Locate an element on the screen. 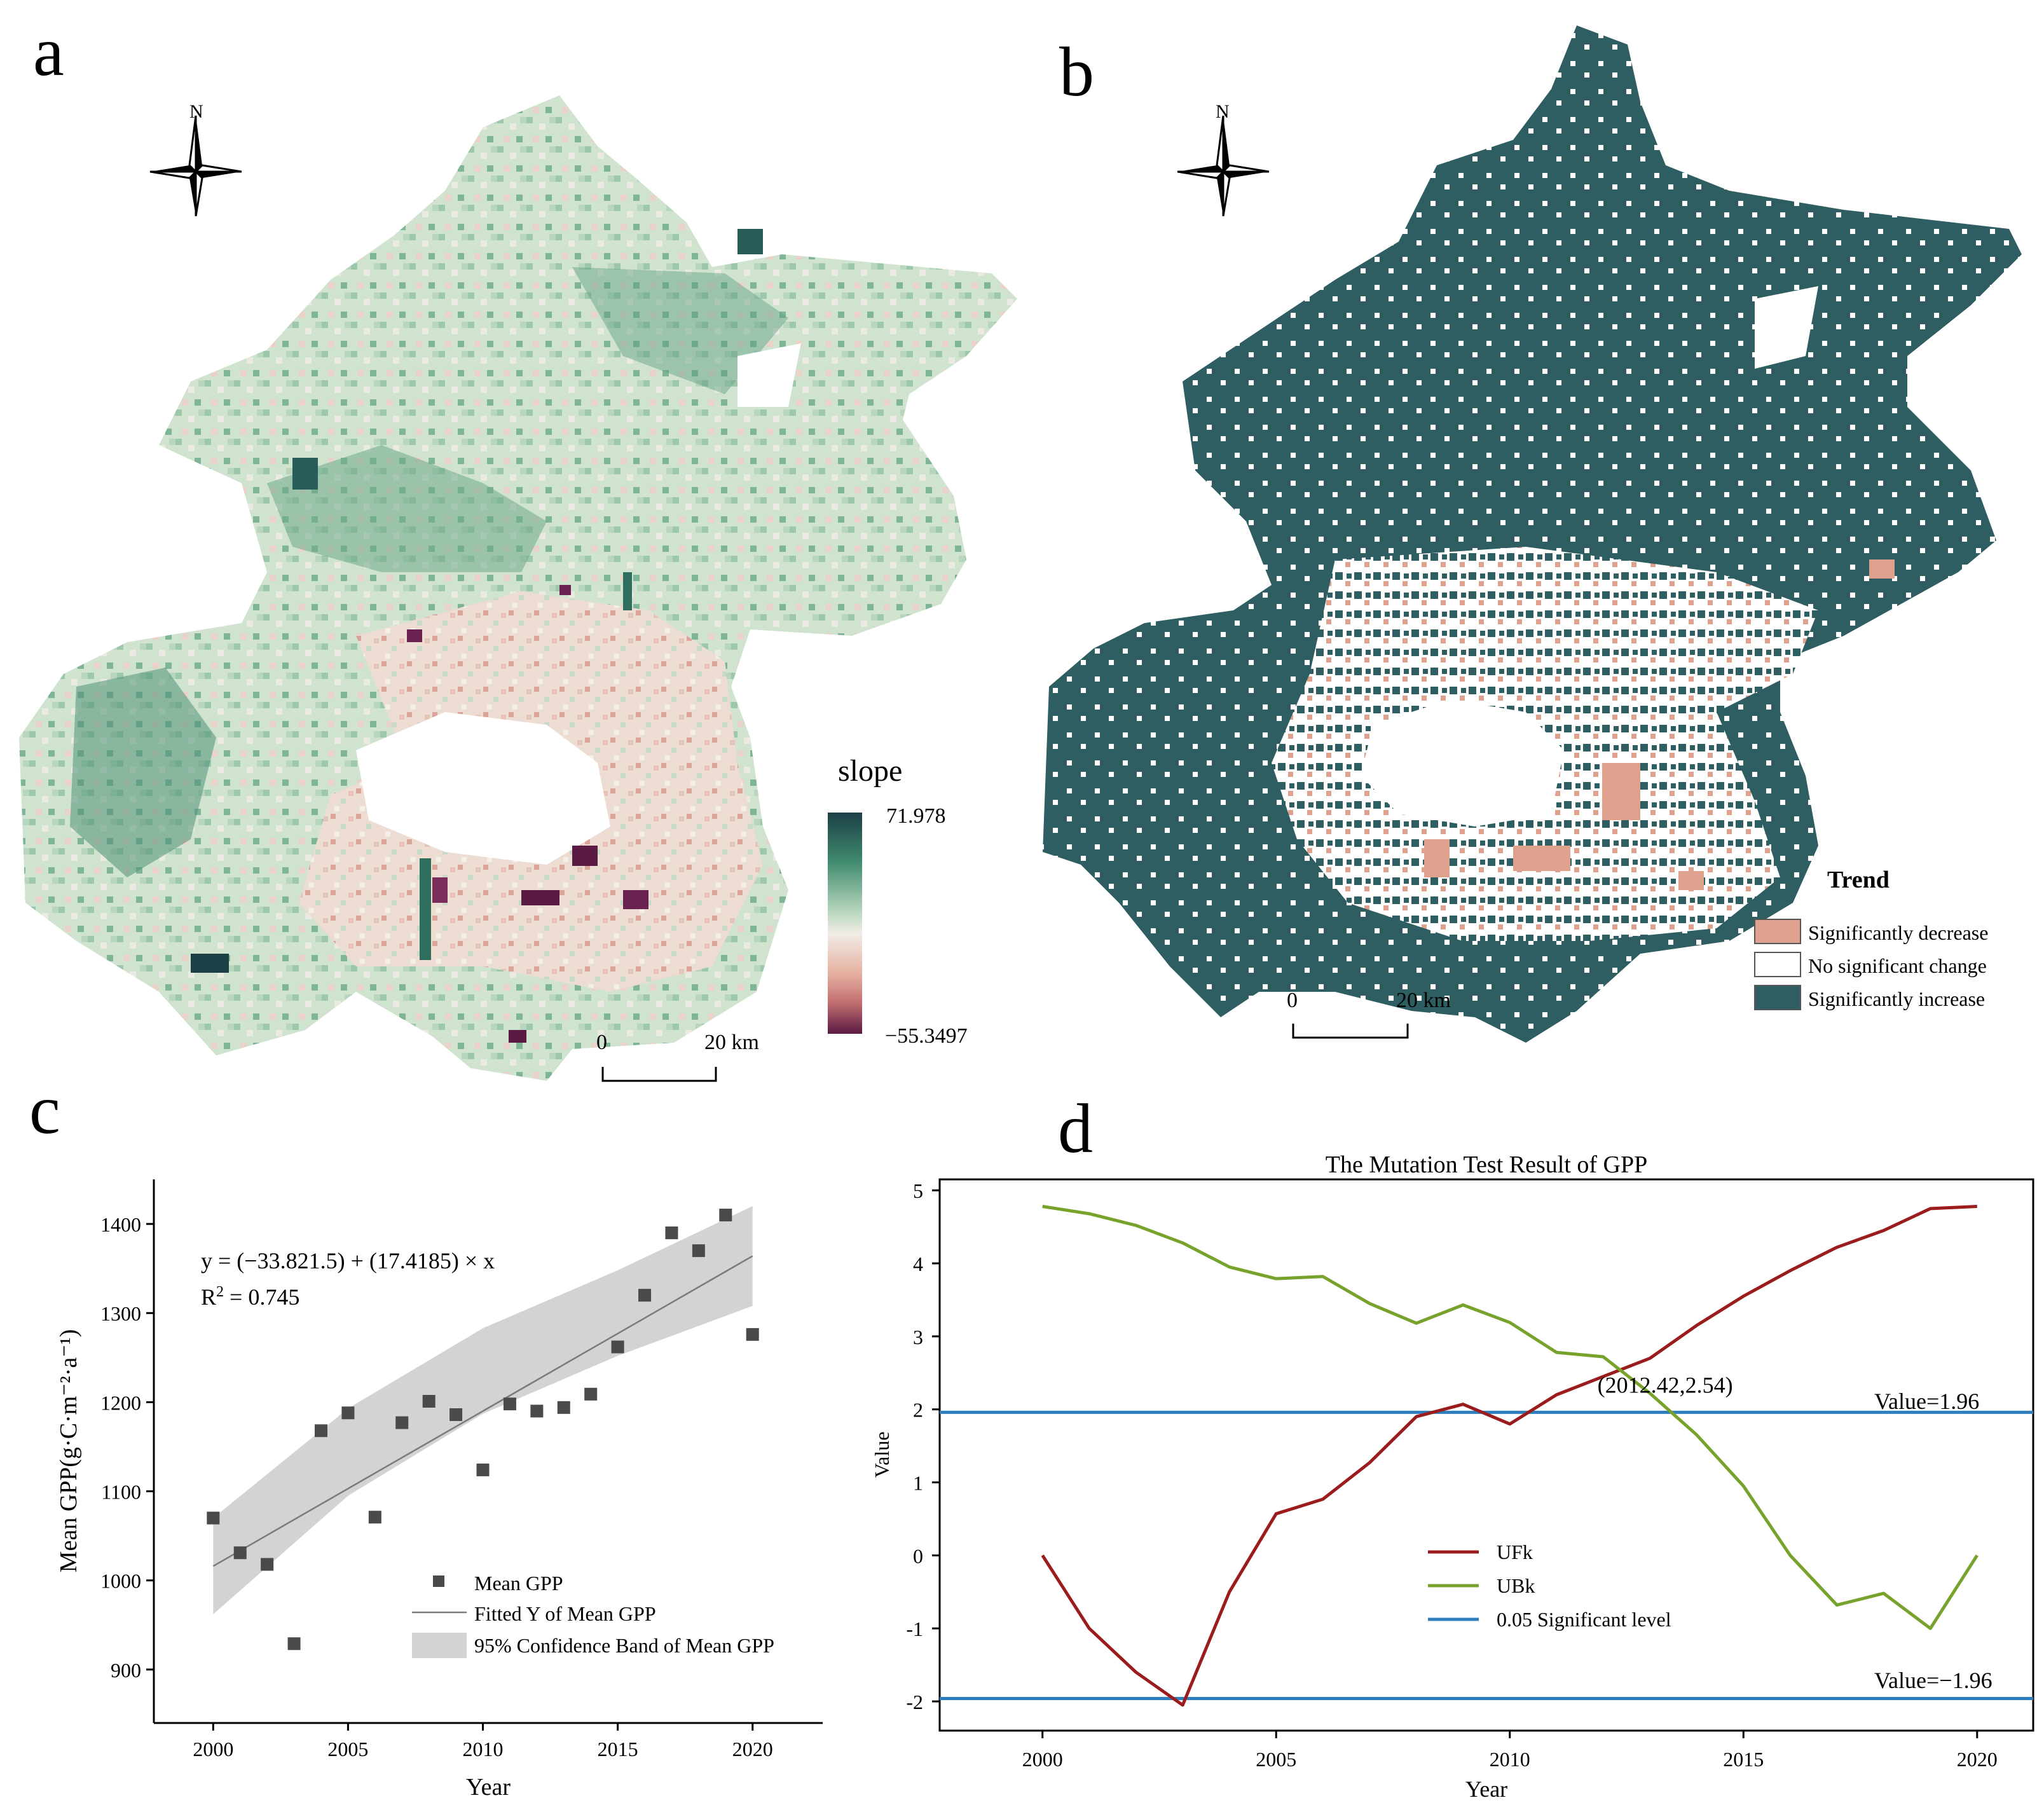  legend-label-decrease: Significantly decrease is located at coordinates (1898, 932).